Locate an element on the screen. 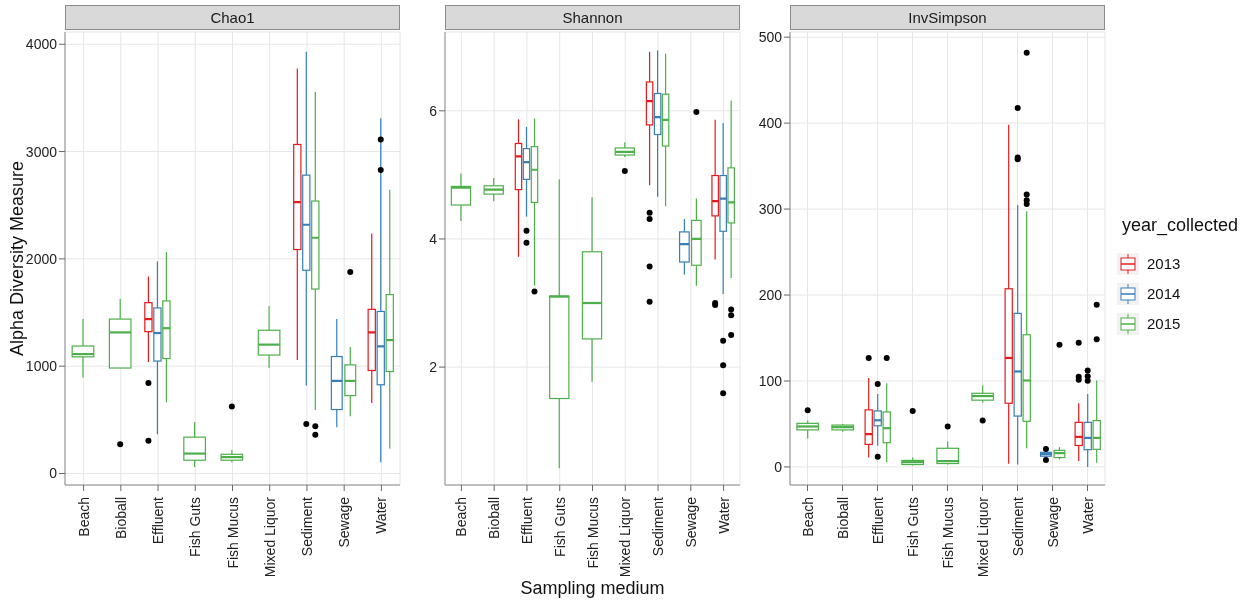 The height and width of the screenshot is (607, 1260). legend-label: 2013 is located at coordinates (1164, 263).